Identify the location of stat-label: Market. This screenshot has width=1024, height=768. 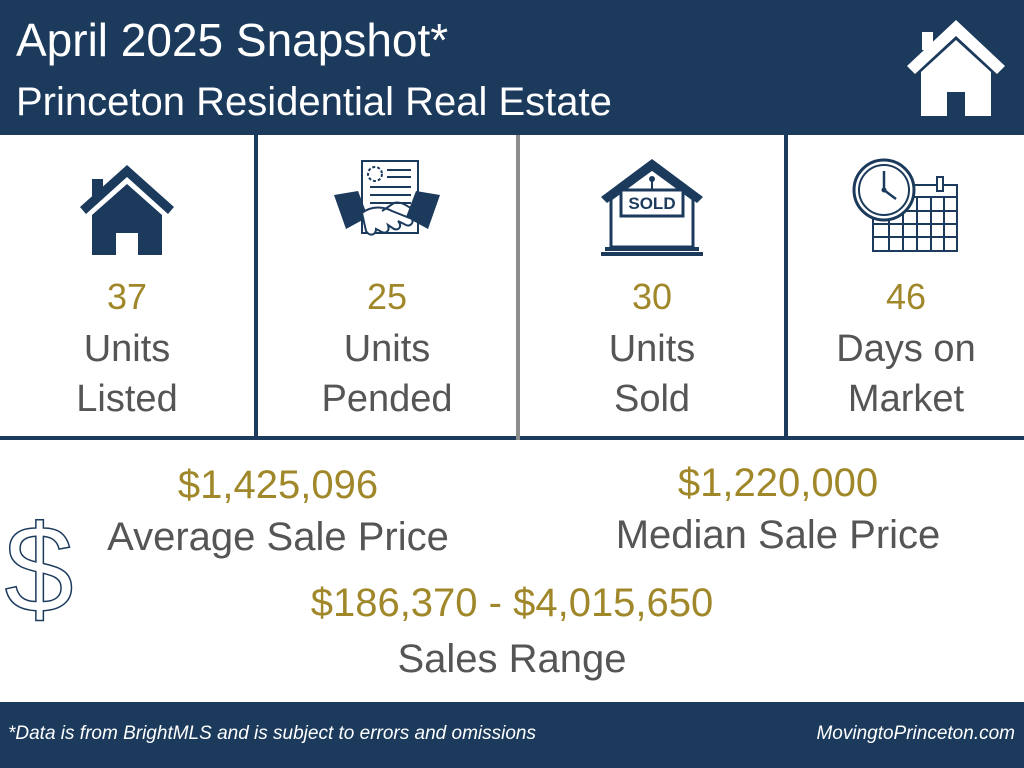
(906, 399).